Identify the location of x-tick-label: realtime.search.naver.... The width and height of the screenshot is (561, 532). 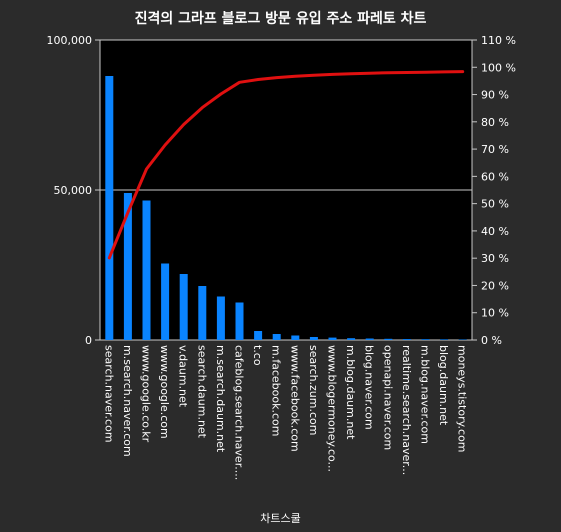
(406, 410).